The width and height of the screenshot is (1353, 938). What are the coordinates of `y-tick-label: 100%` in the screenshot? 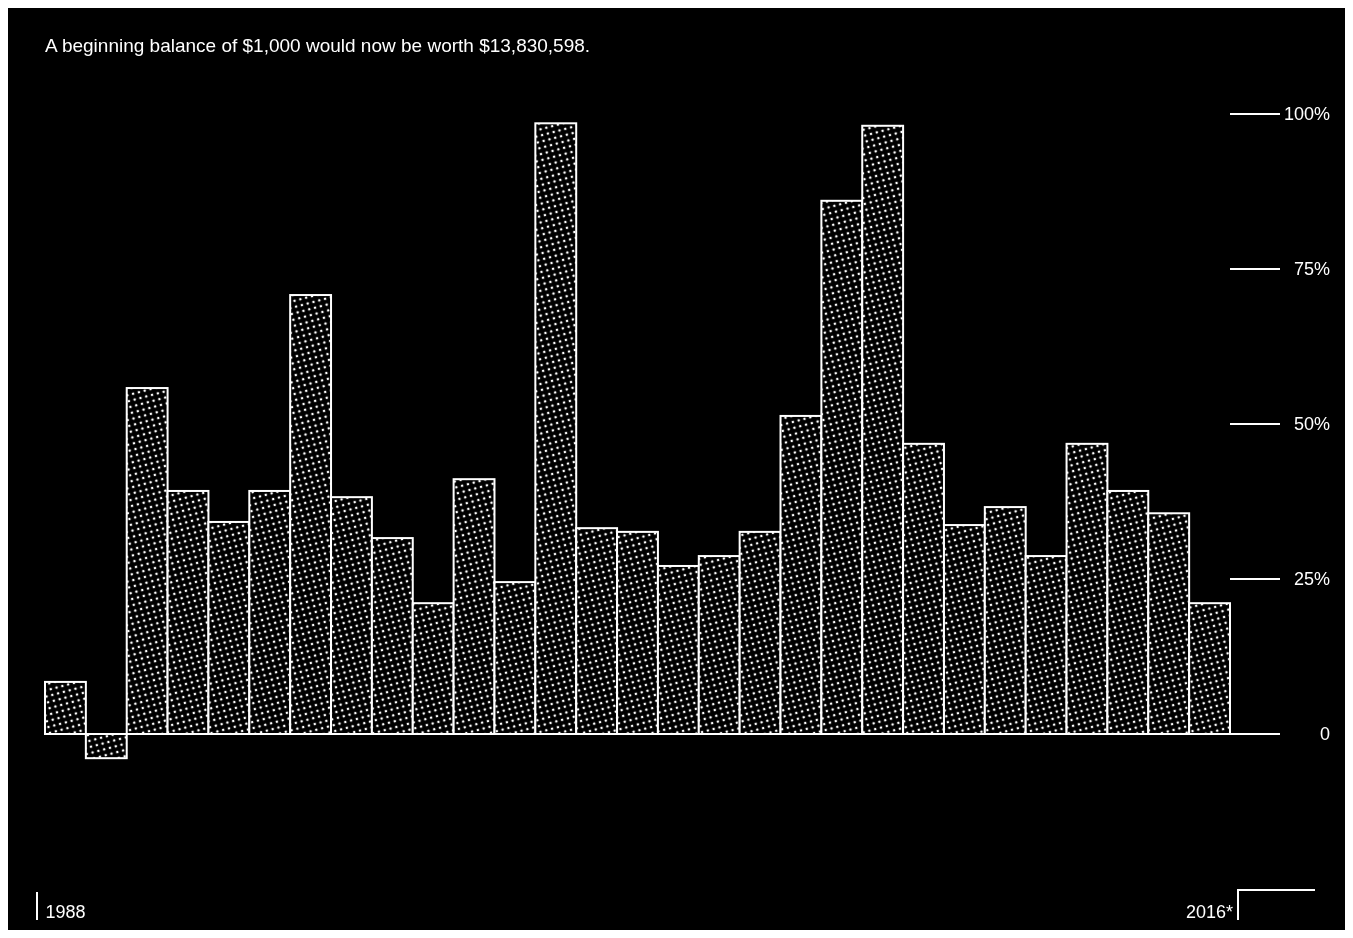 It's located at (1306, 114).